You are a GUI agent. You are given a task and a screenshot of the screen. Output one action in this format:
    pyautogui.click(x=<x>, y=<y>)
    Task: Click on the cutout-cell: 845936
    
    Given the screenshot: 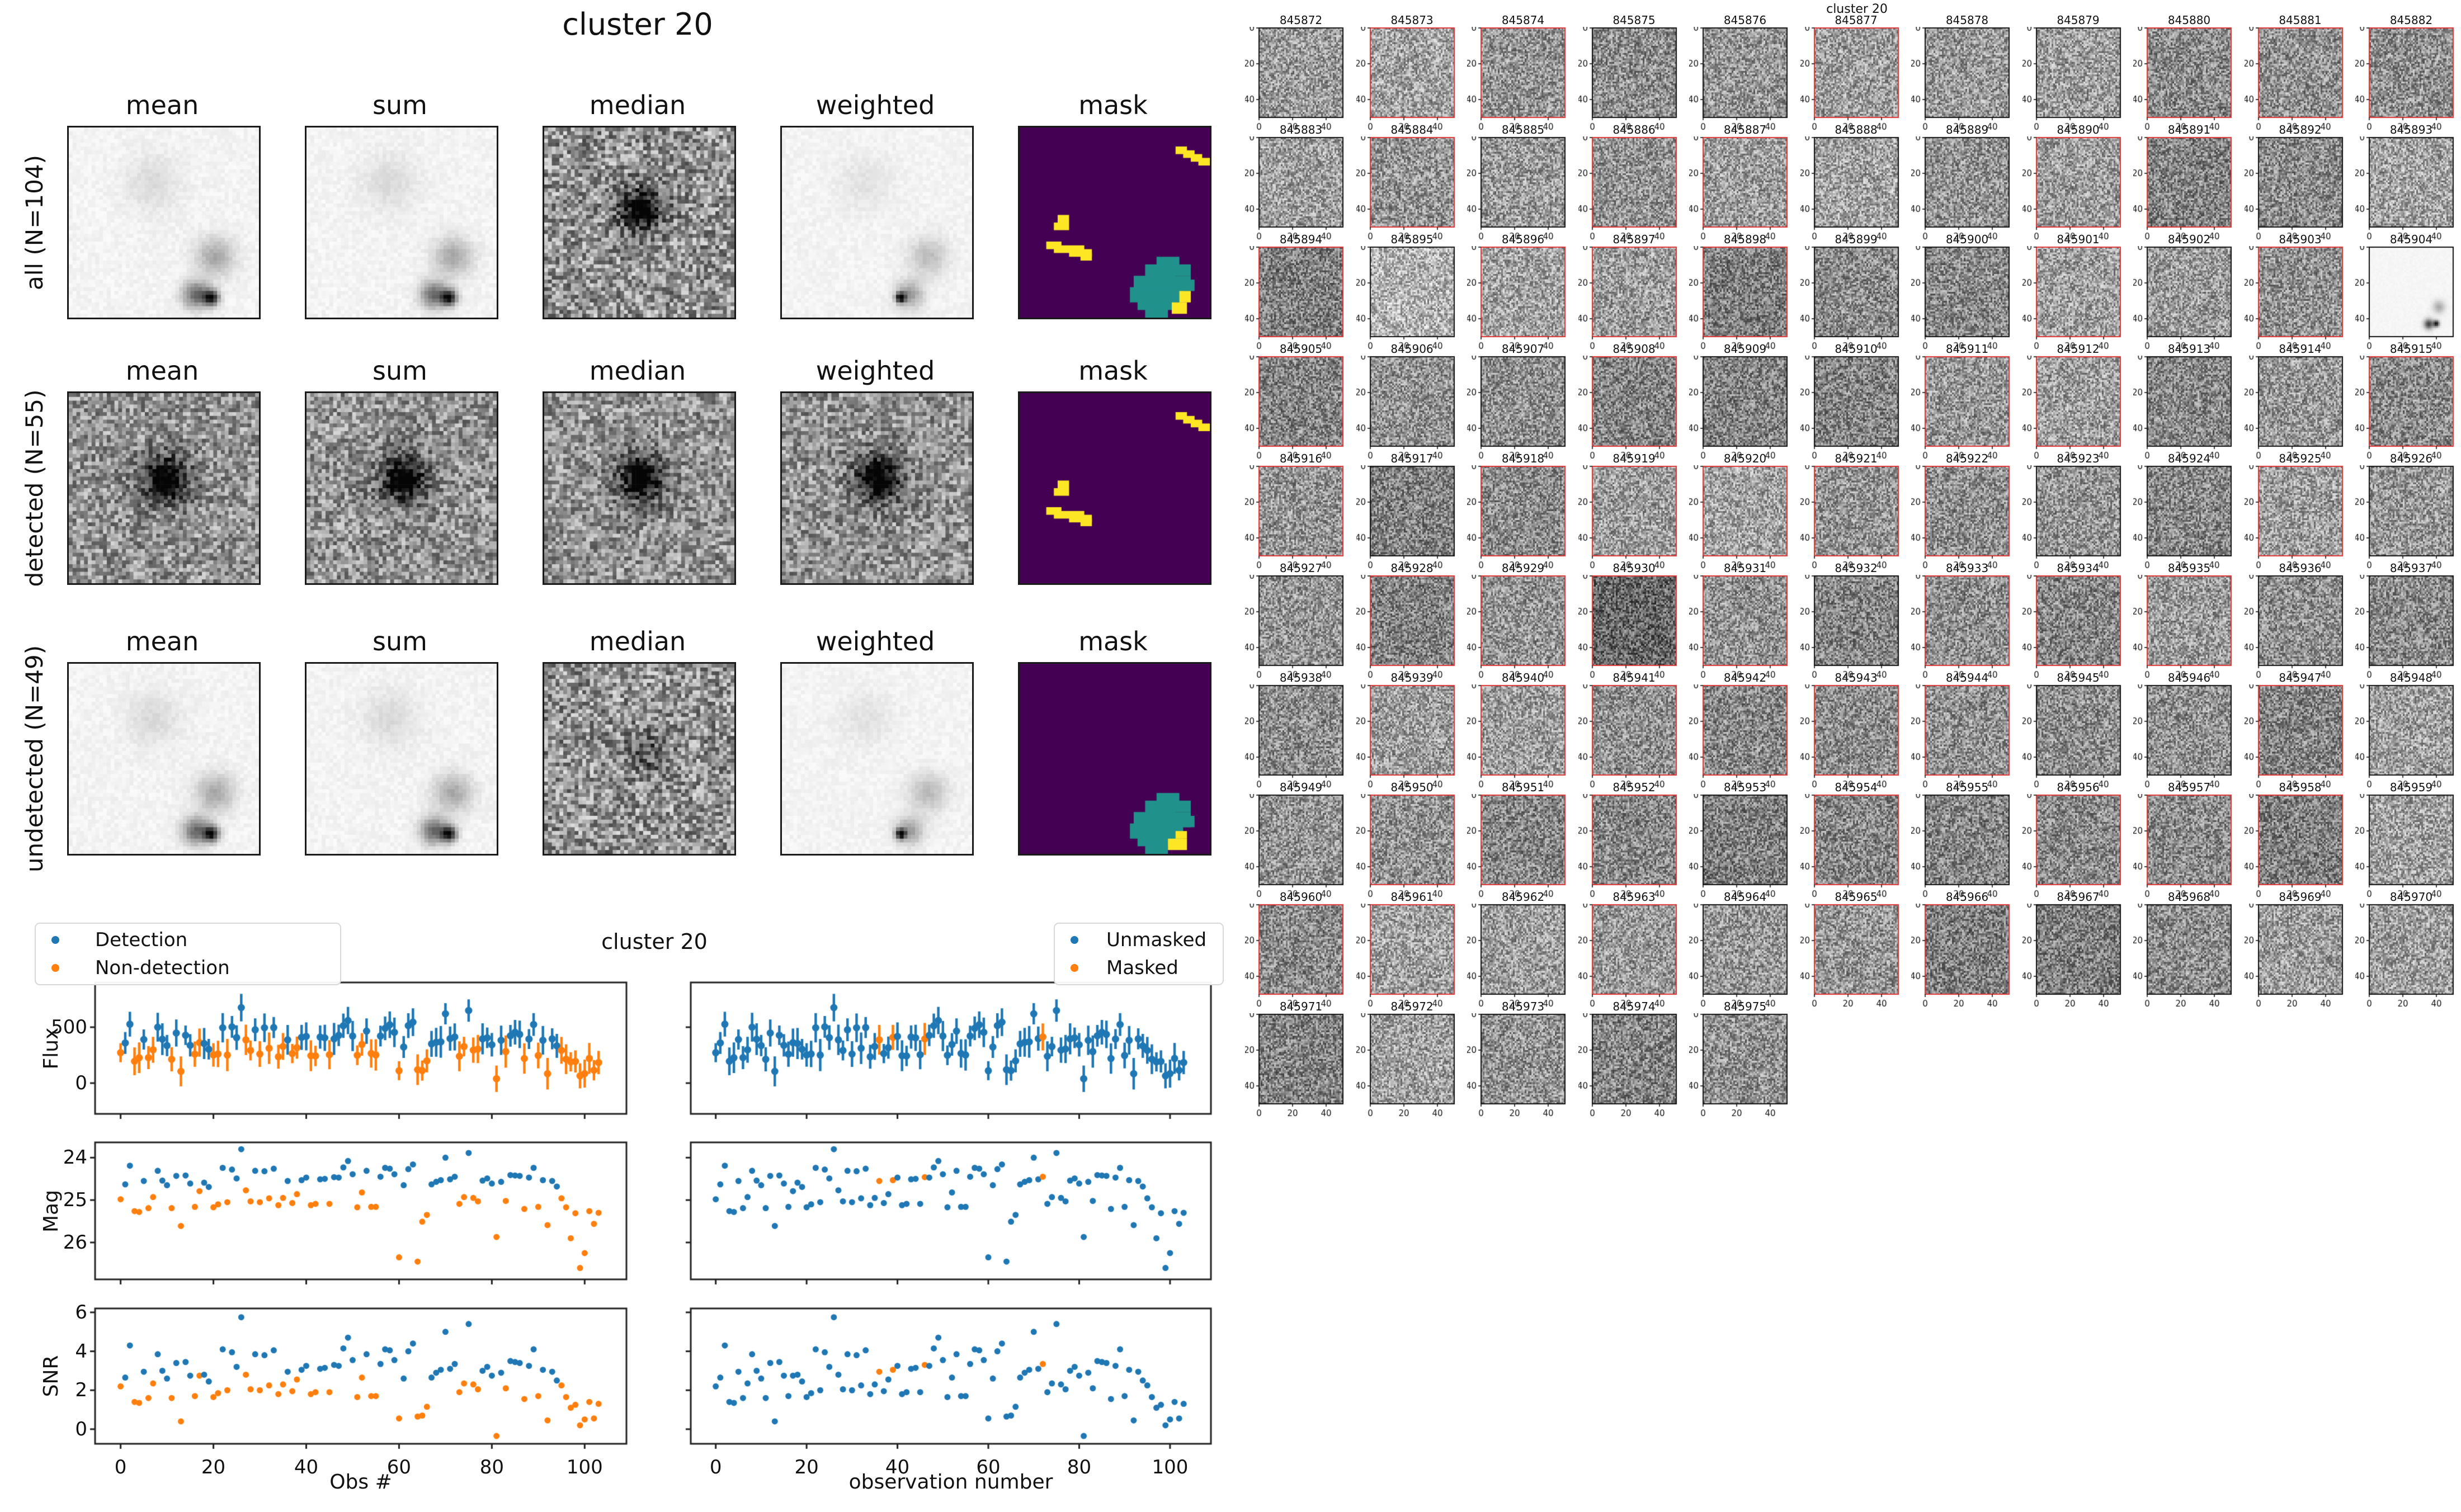 What is the action you would take?
    pyautogui.click(x=2300, y=624)
    